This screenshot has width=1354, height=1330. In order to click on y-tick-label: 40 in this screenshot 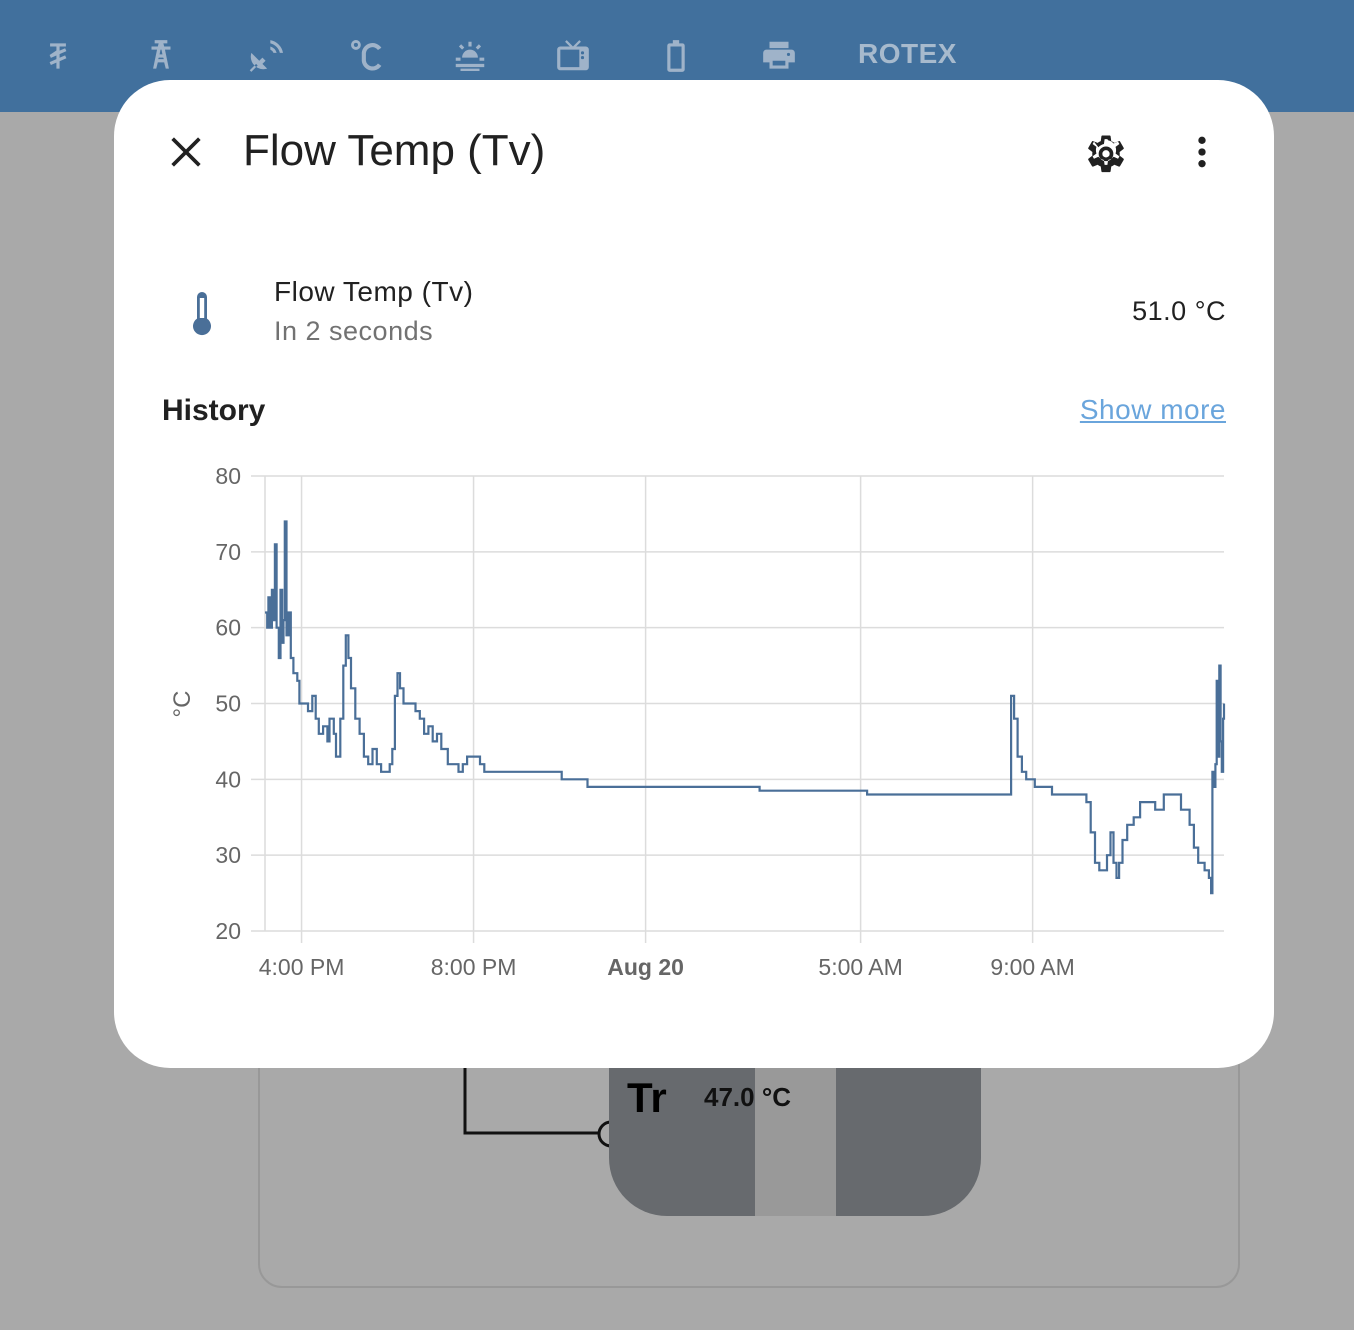, I will do `click(228, 779)`.